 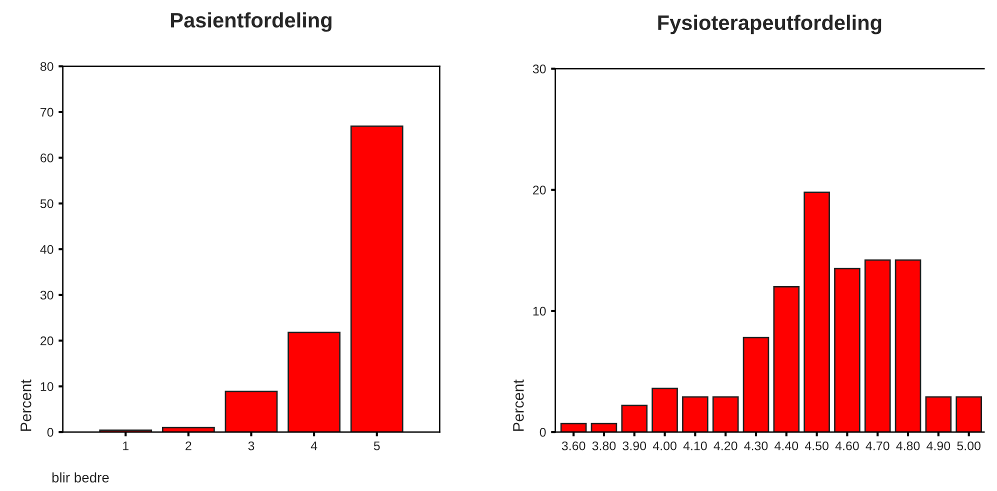 What do you see at coordinates (756, 445) in the screenshot?
I see `x-tick-label: 4.30` at bounding box center [756, 445].